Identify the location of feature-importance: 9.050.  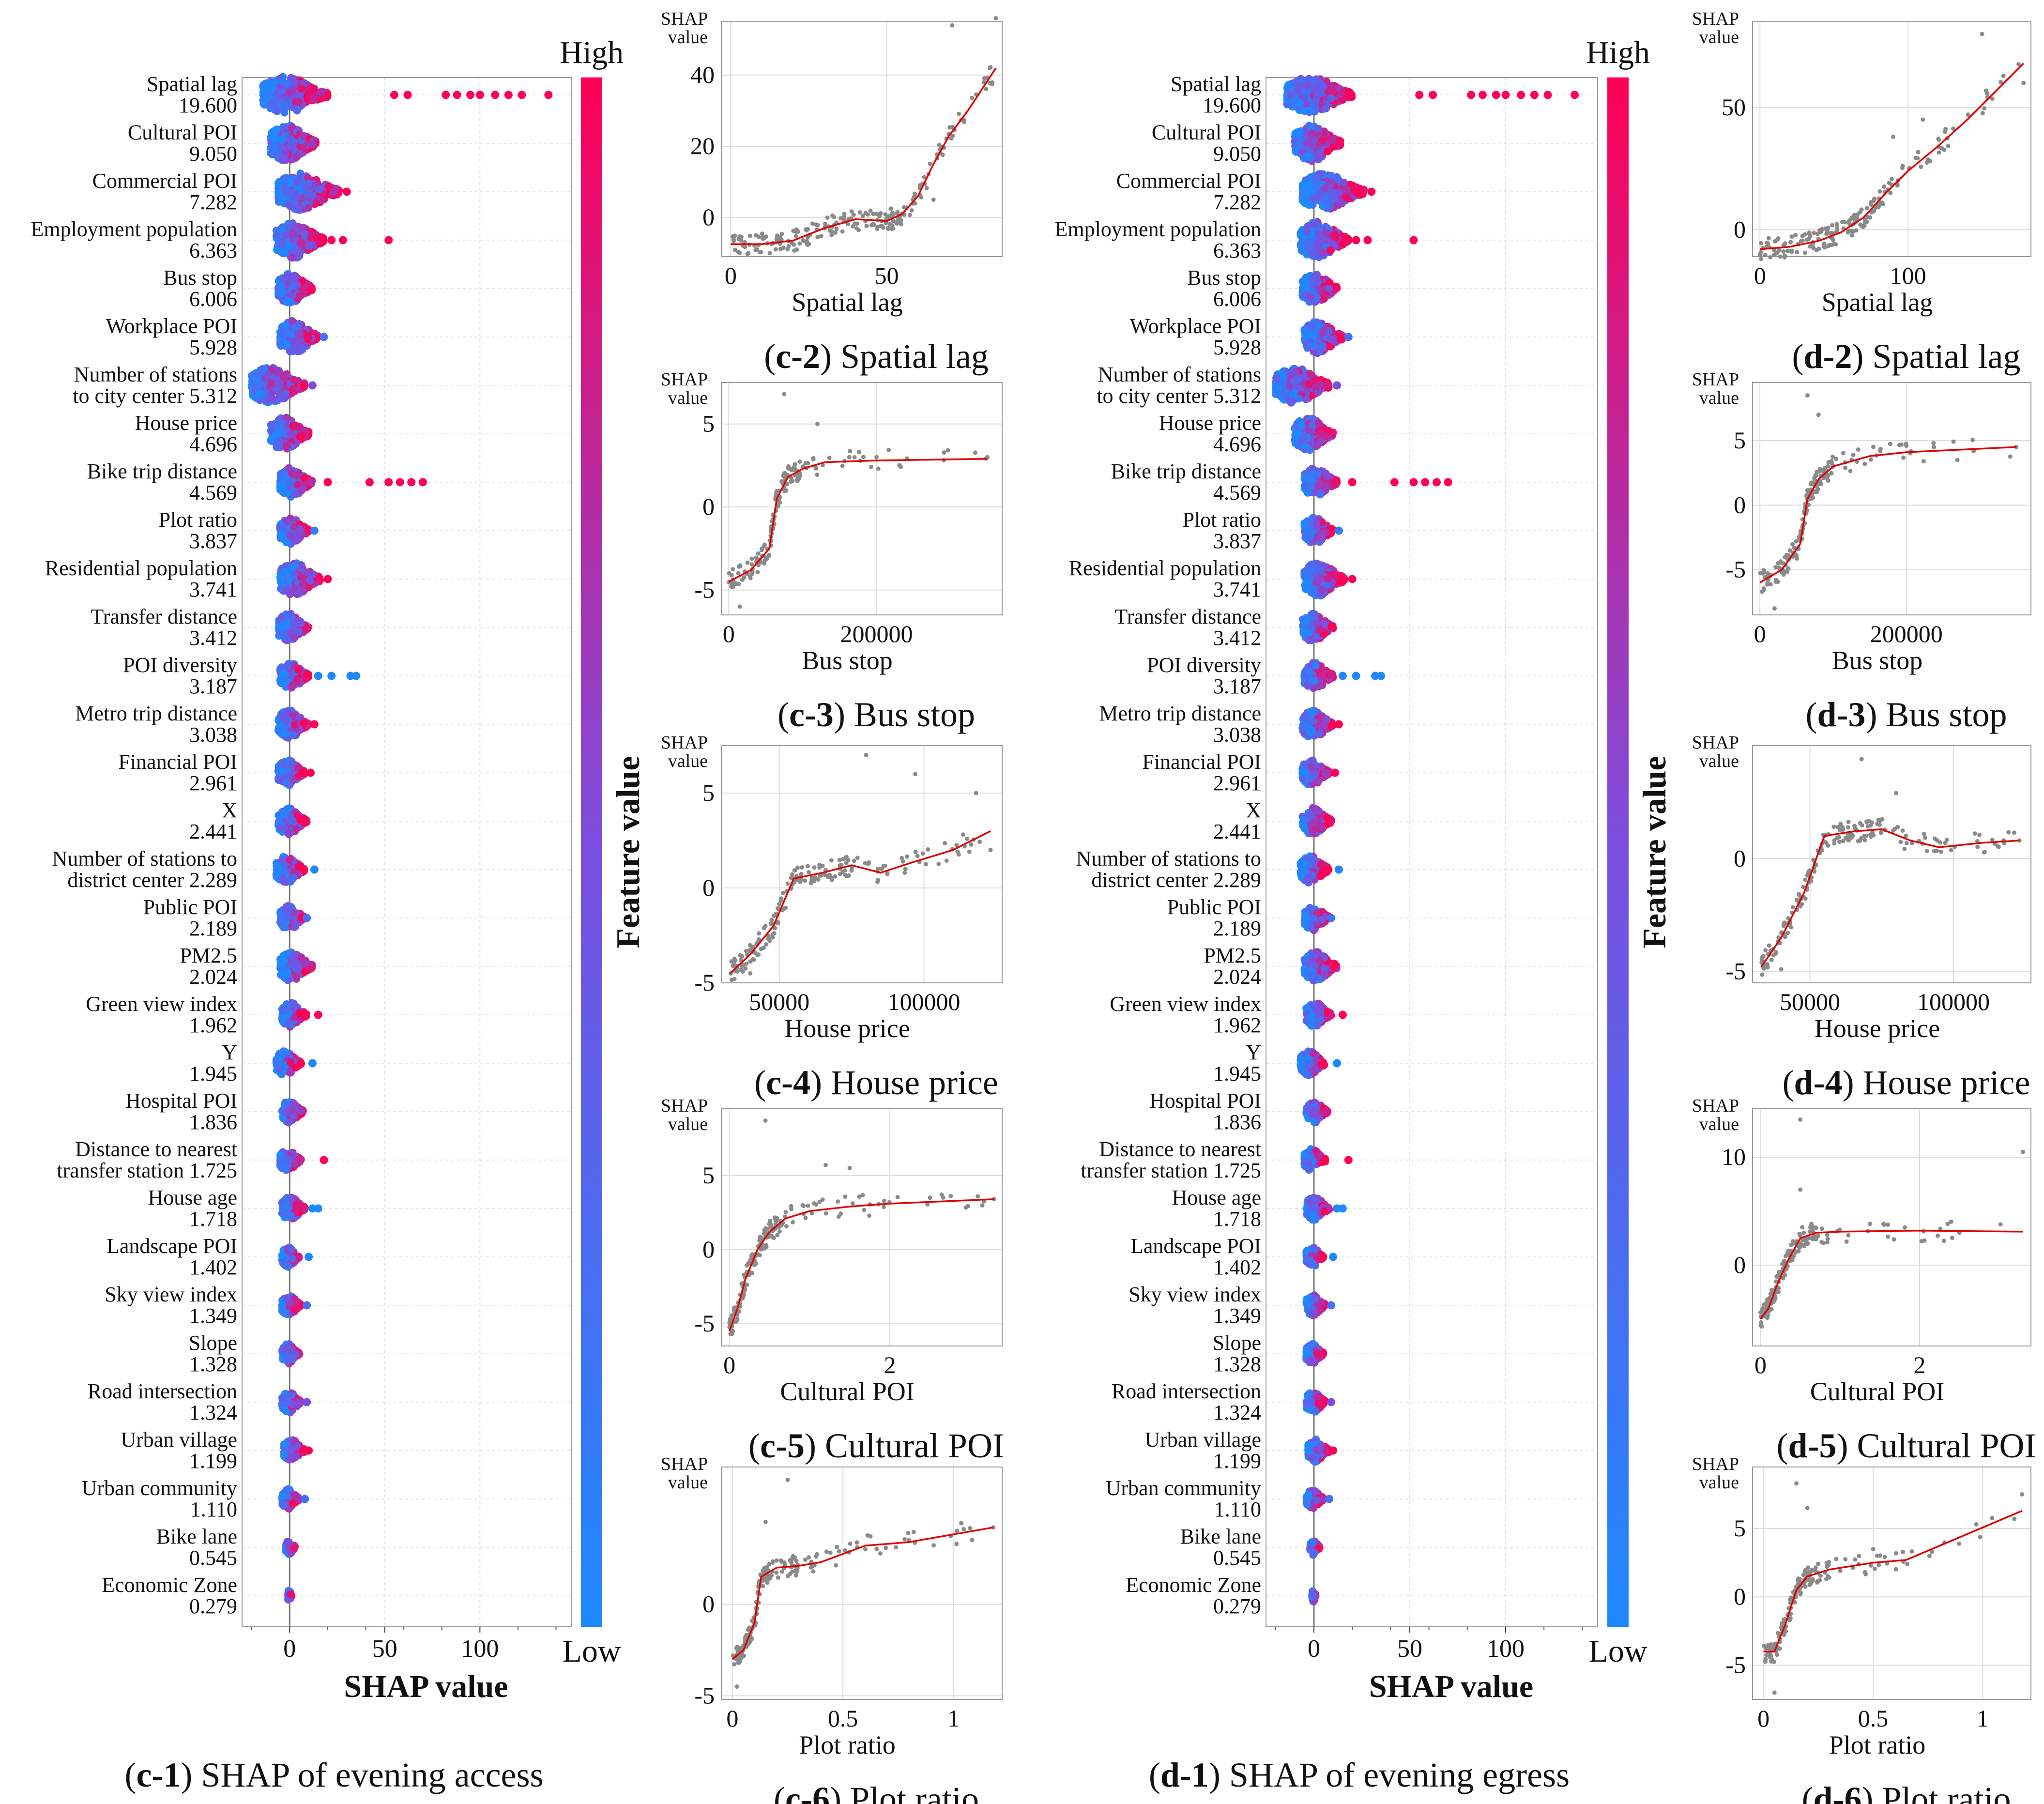
(213, 154).